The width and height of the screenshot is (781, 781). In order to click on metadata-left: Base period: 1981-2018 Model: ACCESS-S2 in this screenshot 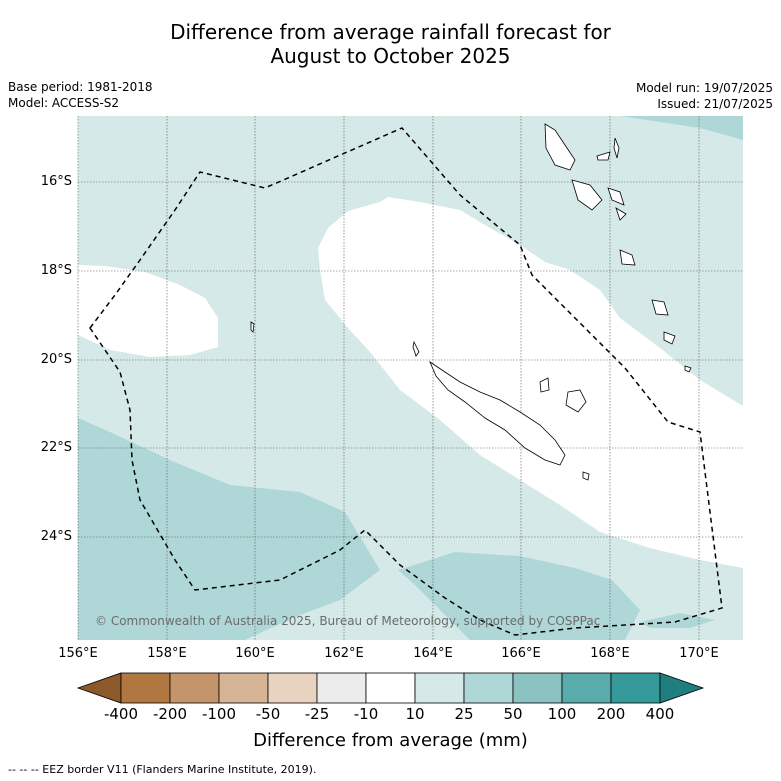, I will do `click(80, 95)`.